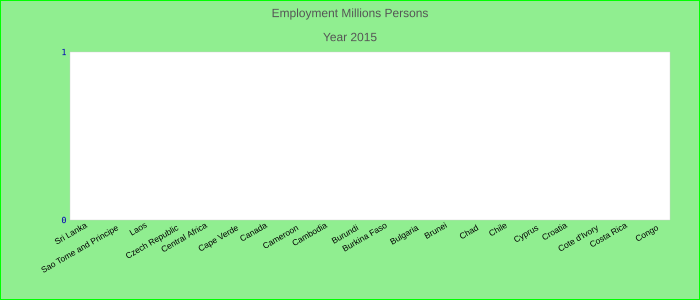 The width and height of the screenshot is (700, 300). Describe the element at coordinates (469, 231) in the screenshot. I see `x-tick-label: Chad` at that location.